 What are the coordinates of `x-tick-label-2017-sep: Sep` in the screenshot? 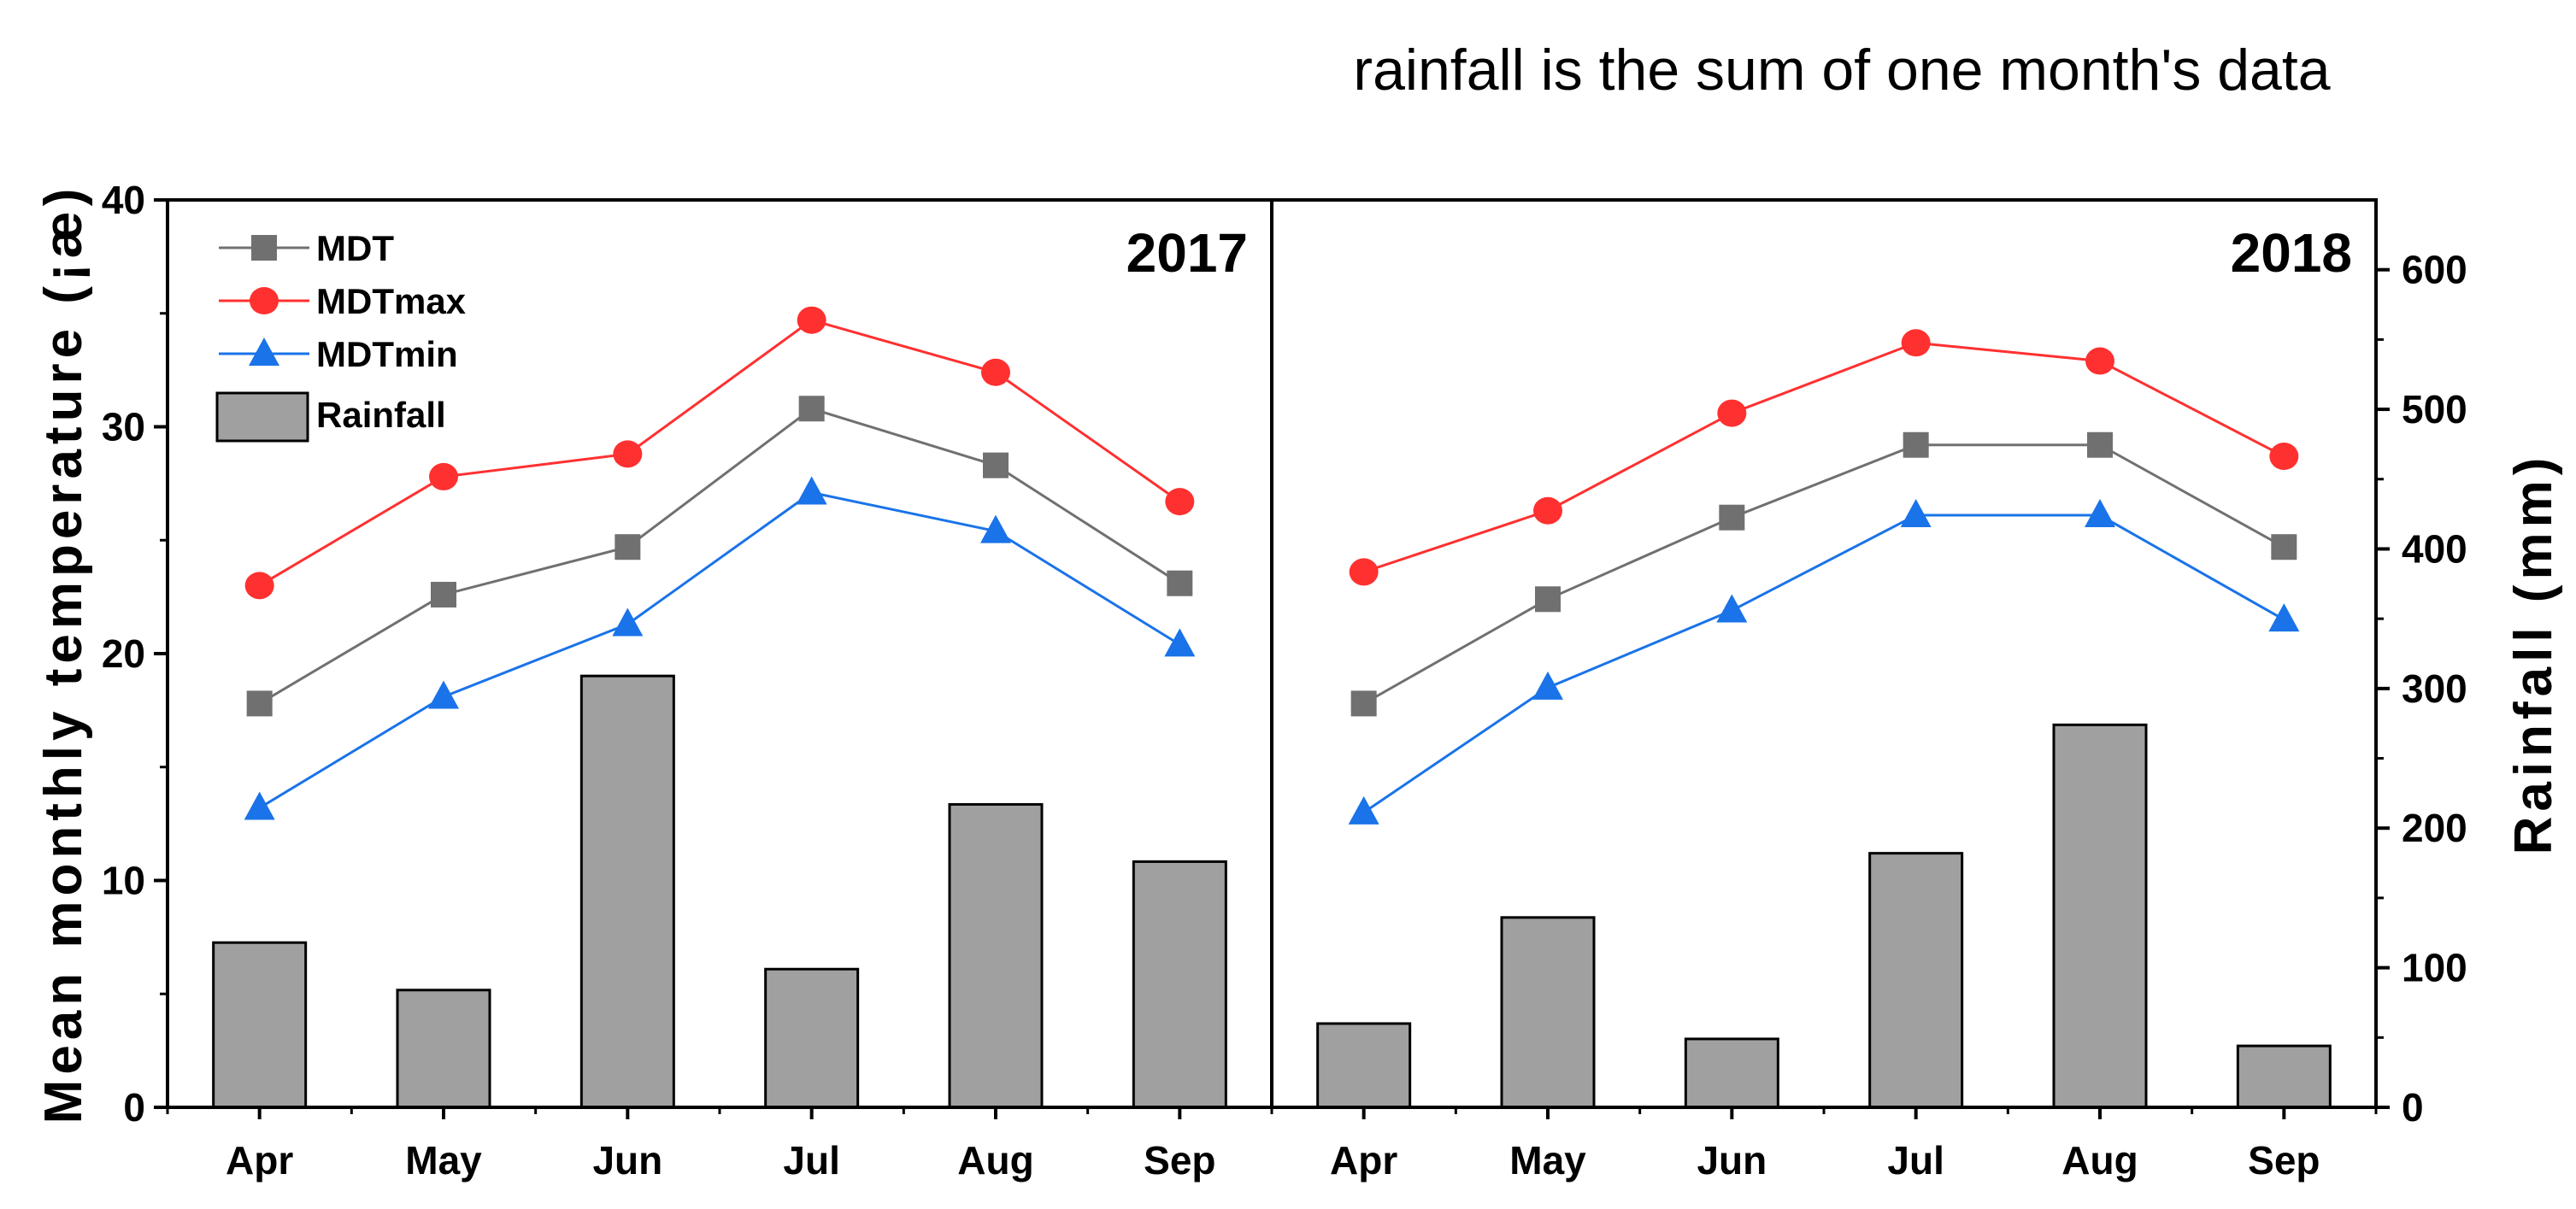 It's located at (1179, 1160).